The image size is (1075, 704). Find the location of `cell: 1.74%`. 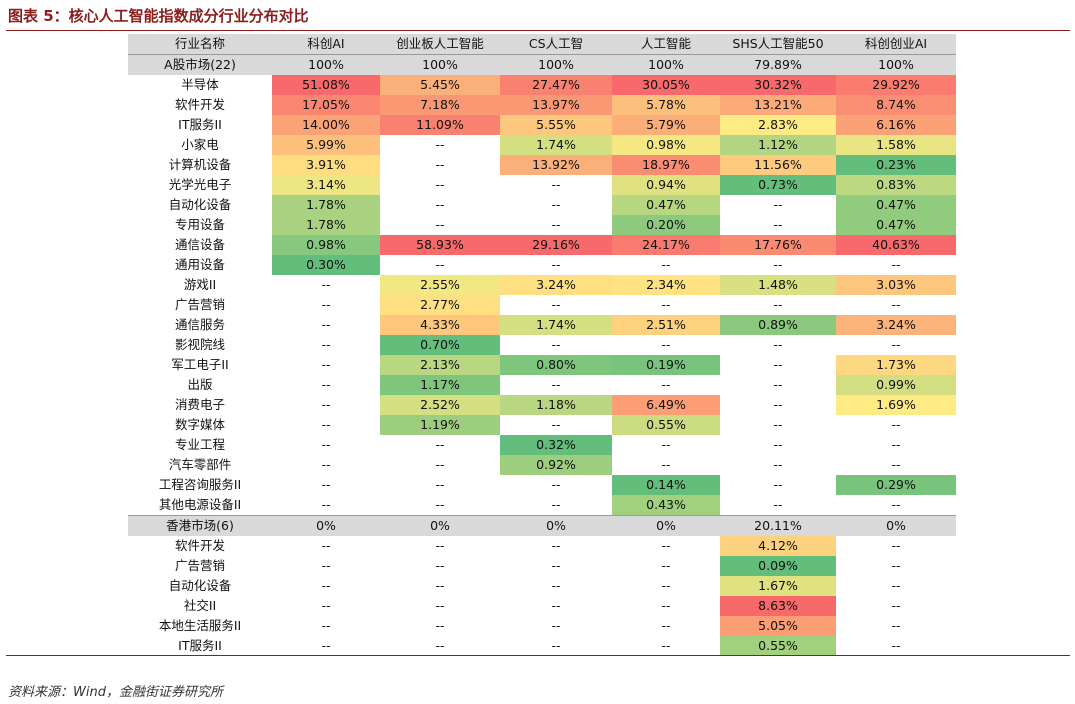

cell: 1.74% is located at coordinates (556, 325).